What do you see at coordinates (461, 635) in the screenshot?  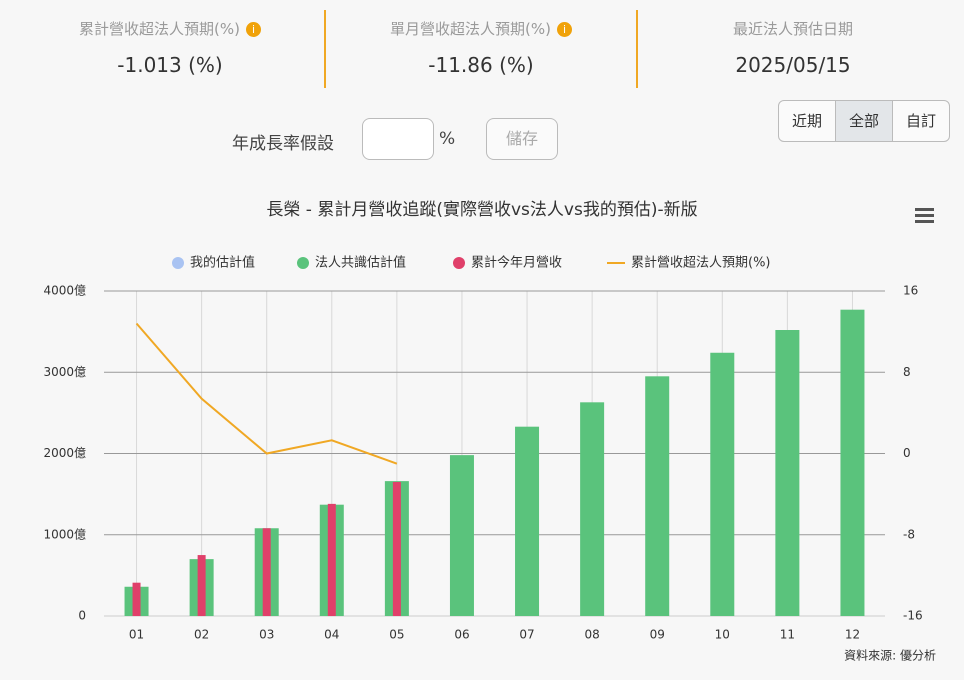 I see `x-tick-label: 06` at bounding box center [461, 635].